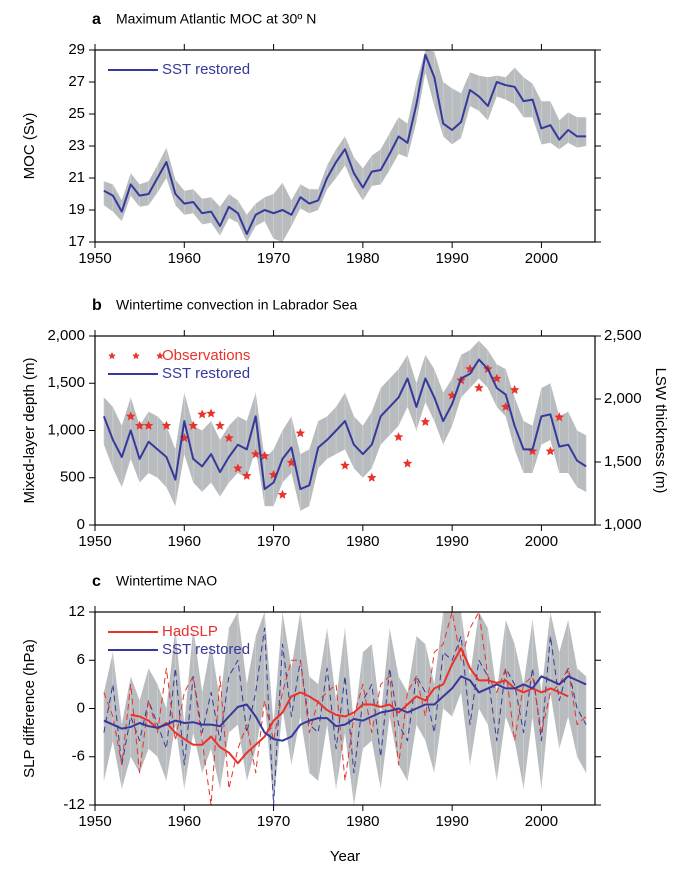 The width and height of the screenshot is (673, 872). What do you see at coordinates (29, 146) in the screenshot?
I see `y-axis-label: MOC (Sv)` at bounding box center [29, 146].